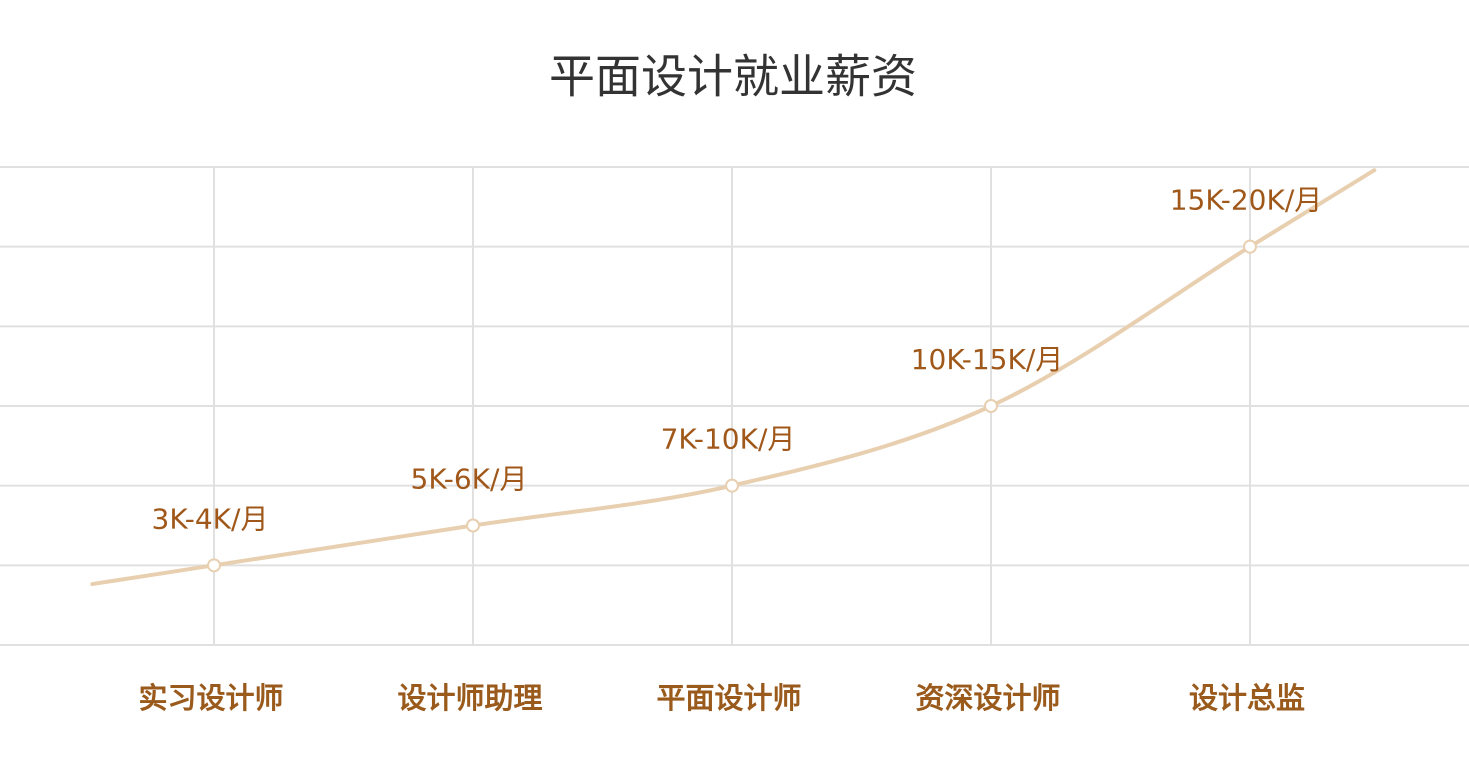 This screenshot has width=1469, height=769. Describe the element at coordinates (210, 518) in the screenshot. I see `value-label: 3K-4K/月` at that location.